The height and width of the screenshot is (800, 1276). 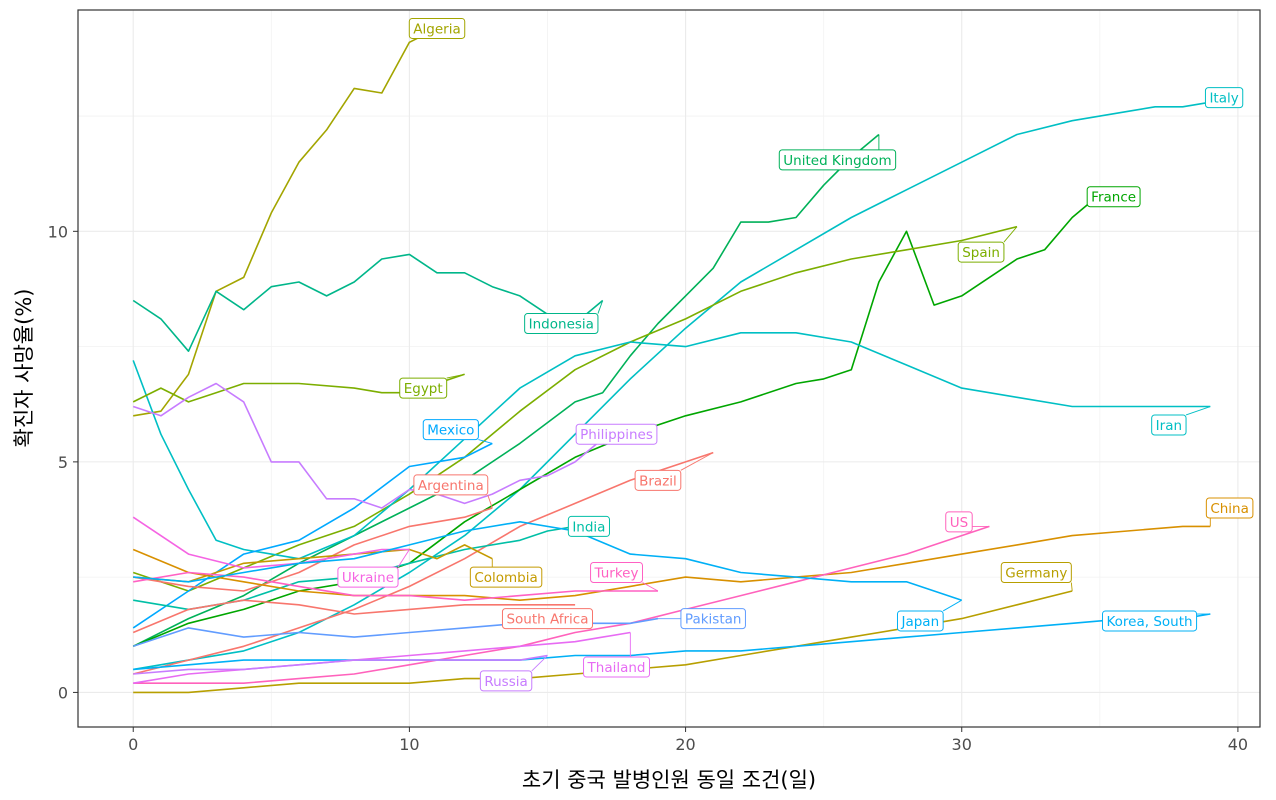 I want to click on series-label: Russia, so click(x=513, y=673).